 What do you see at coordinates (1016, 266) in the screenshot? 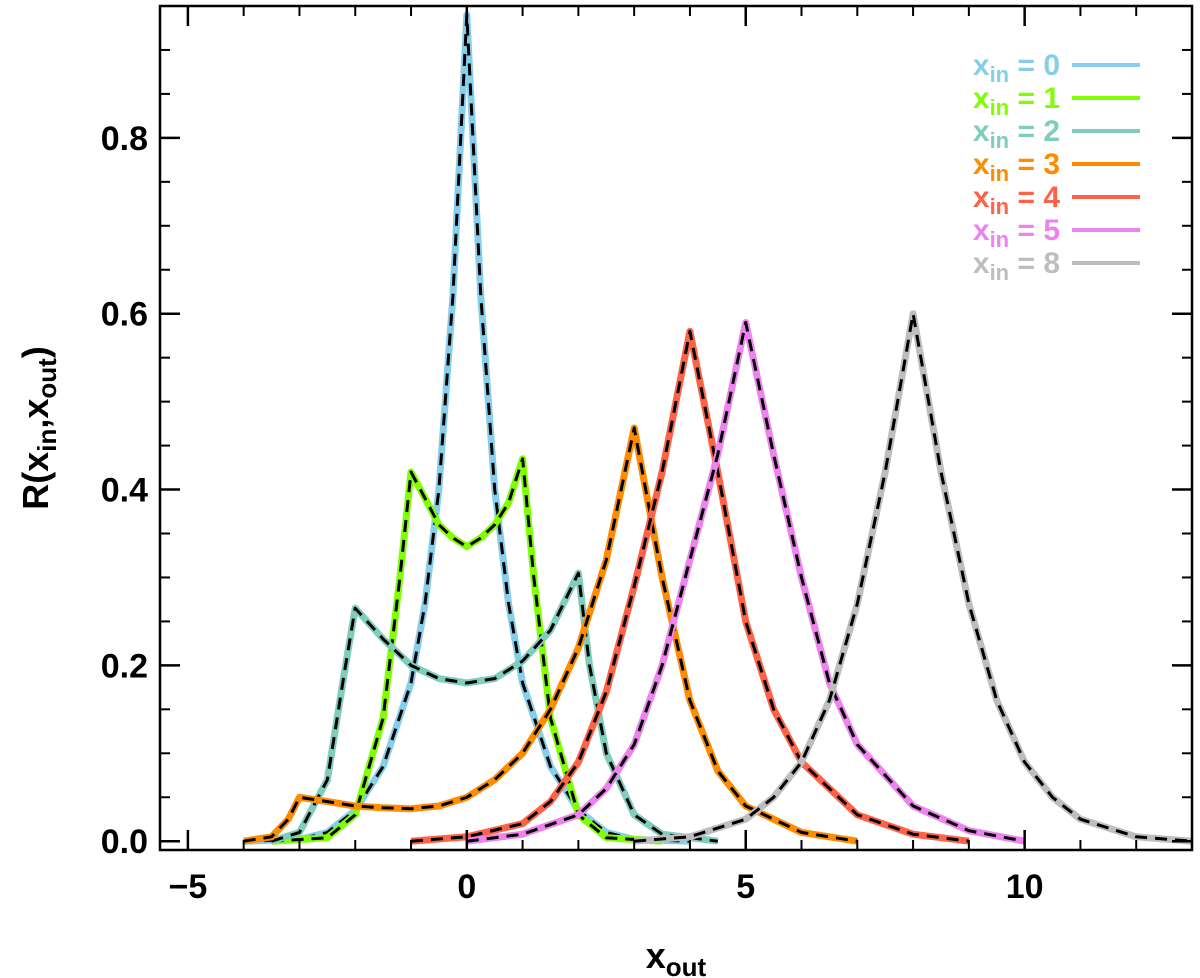
I see `legend-label: xin = 8` at bounding box center [1016, 266].